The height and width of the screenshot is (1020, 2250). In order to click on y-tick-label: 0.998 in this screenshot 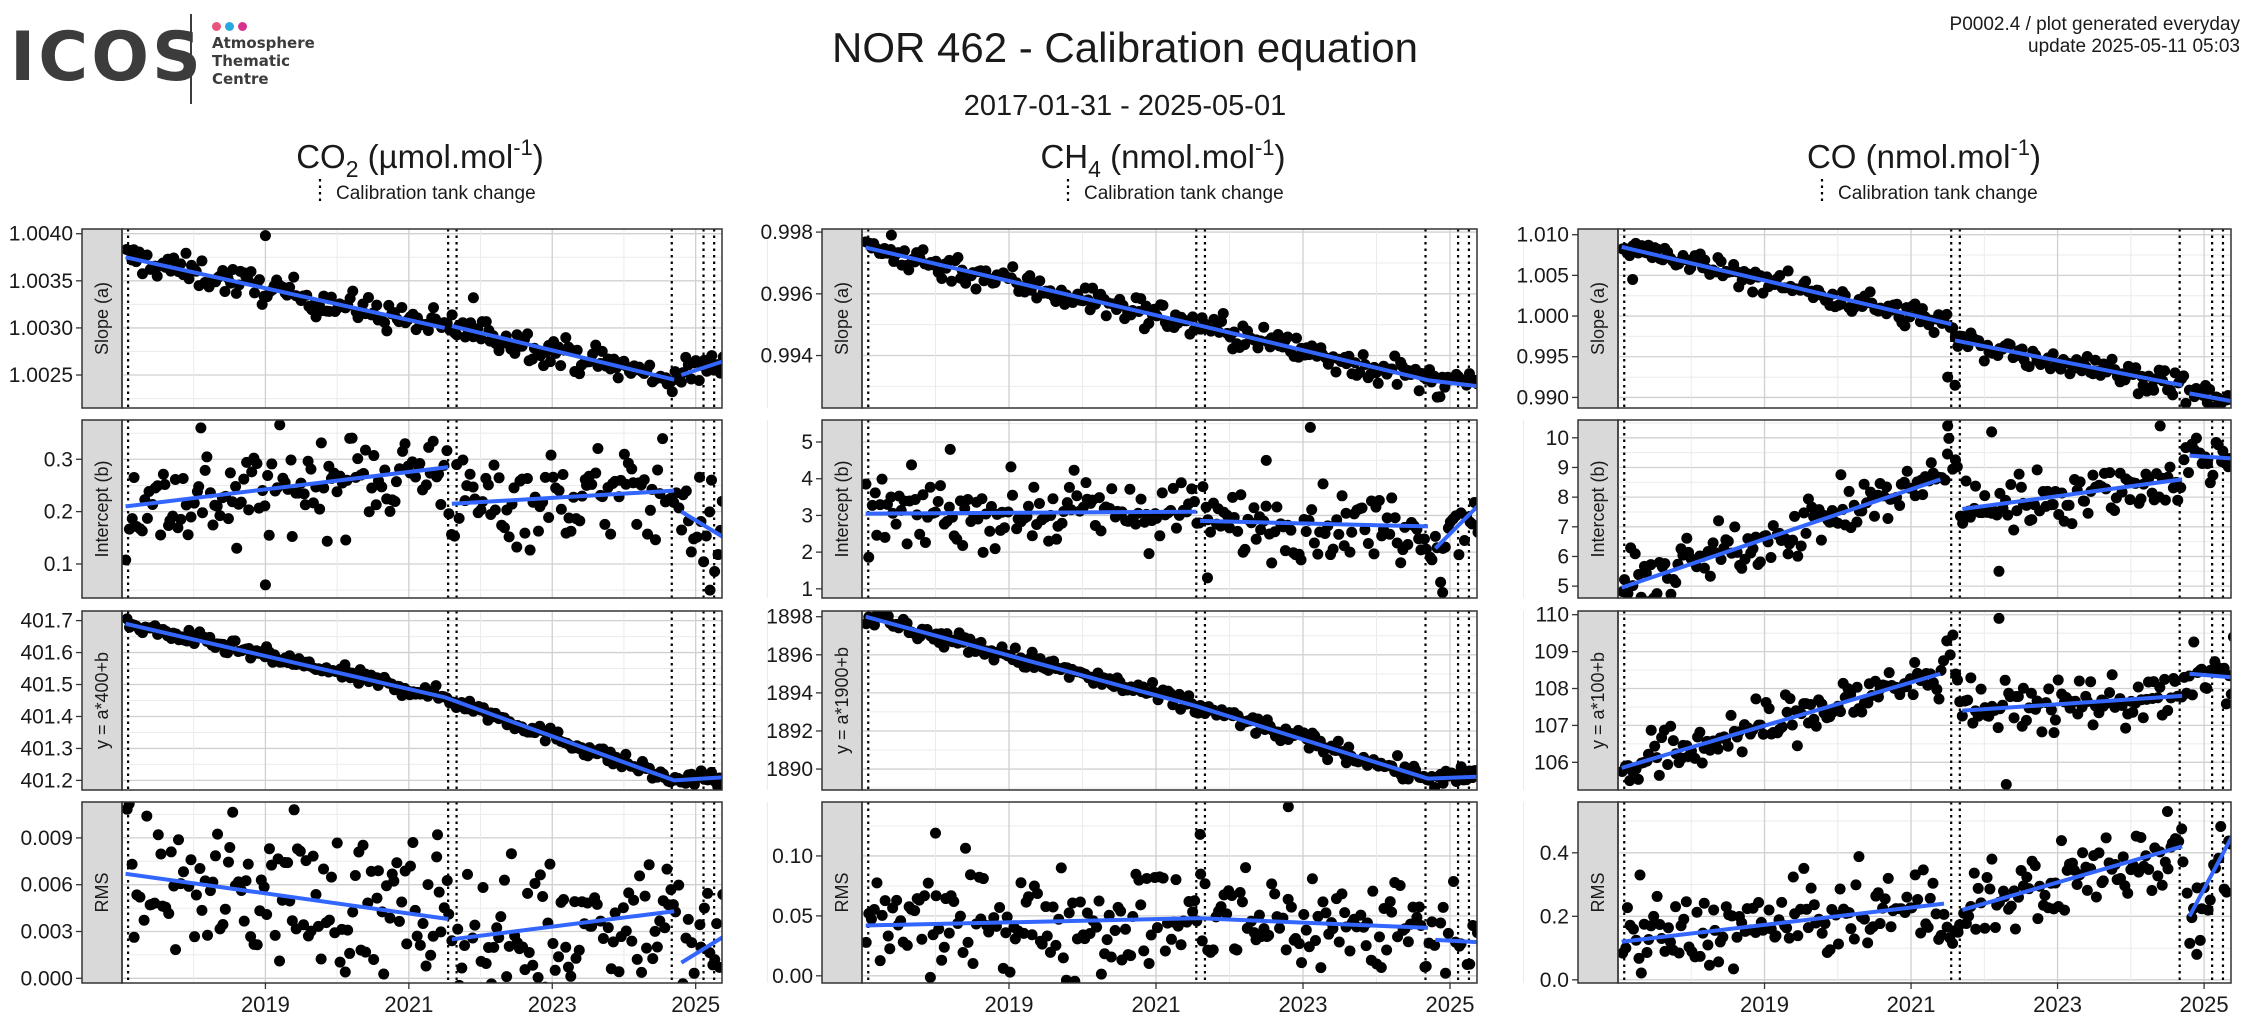, I will do `click(786, 232)`.